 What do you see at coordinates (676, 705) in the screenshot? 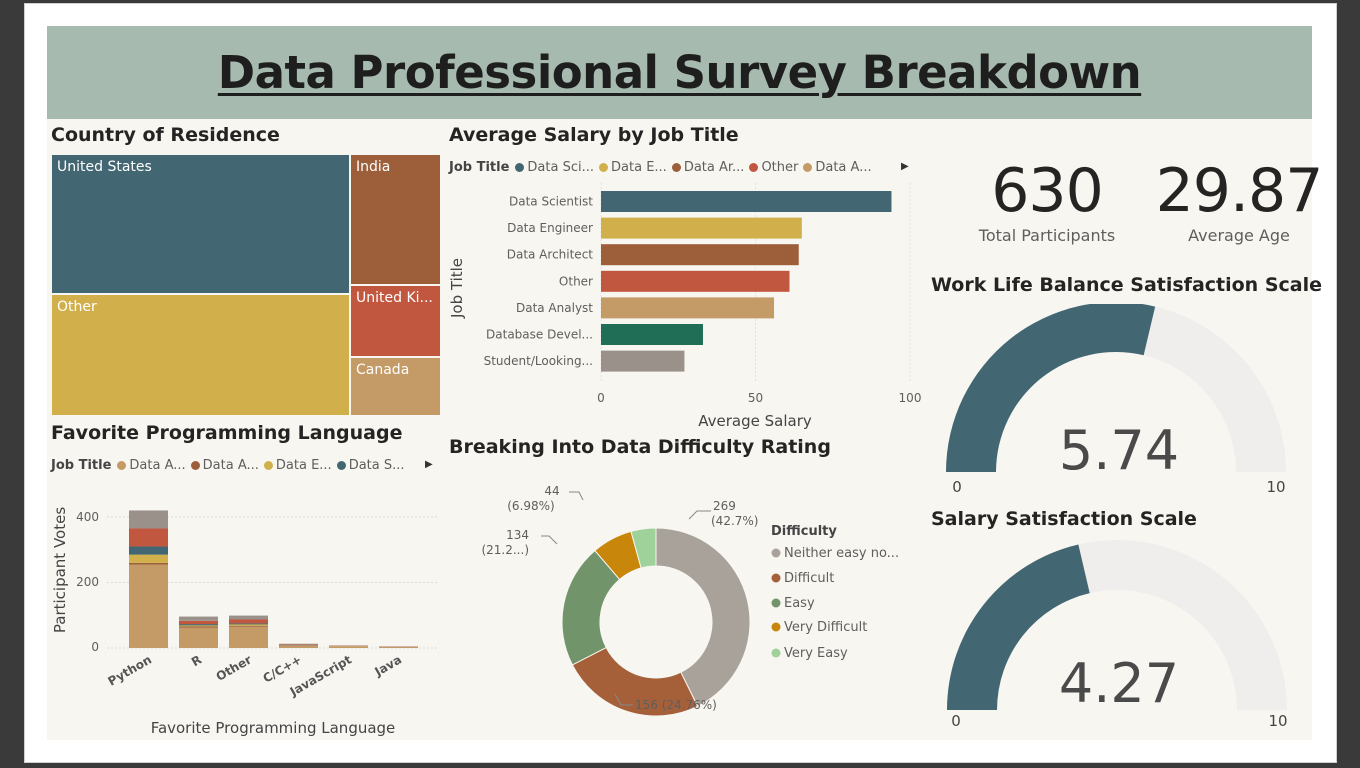
I see `donut-label-difficult: 156 (24.76%)` at bounding box center [676, 705].